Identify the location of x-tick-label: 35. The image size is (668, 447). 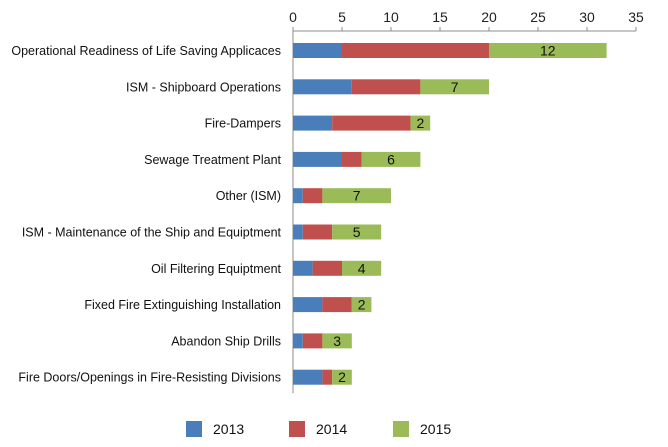
(636, 17).